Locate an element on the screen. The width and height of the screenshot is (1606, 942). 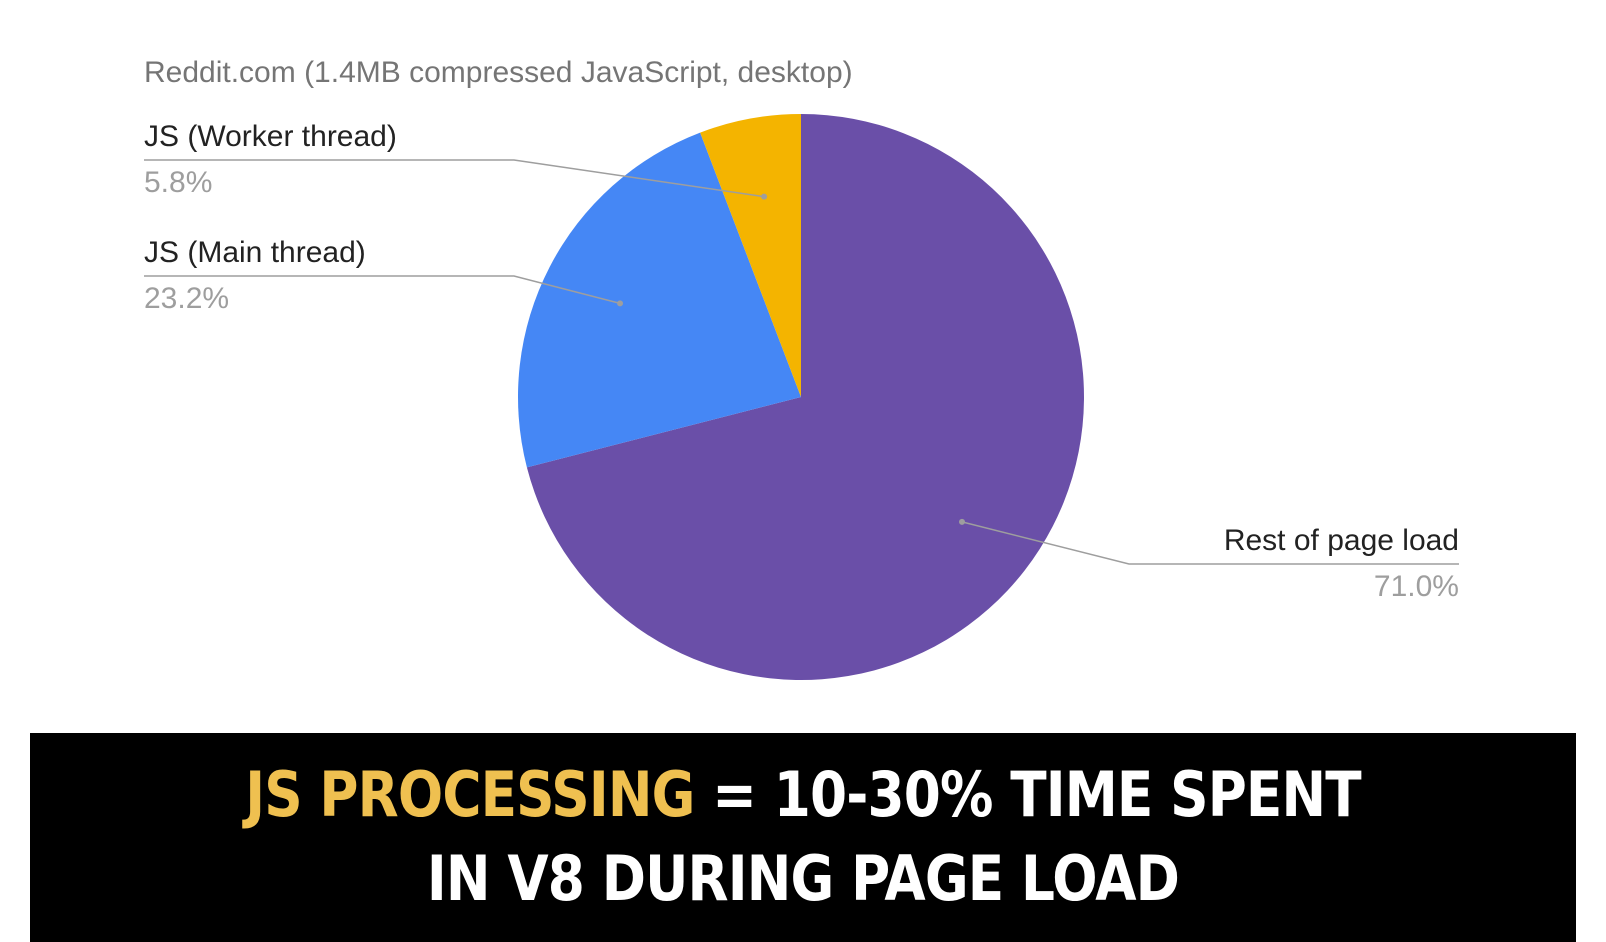
headline-highlight: JS PROCESSING is located at coordinates (470, 794).